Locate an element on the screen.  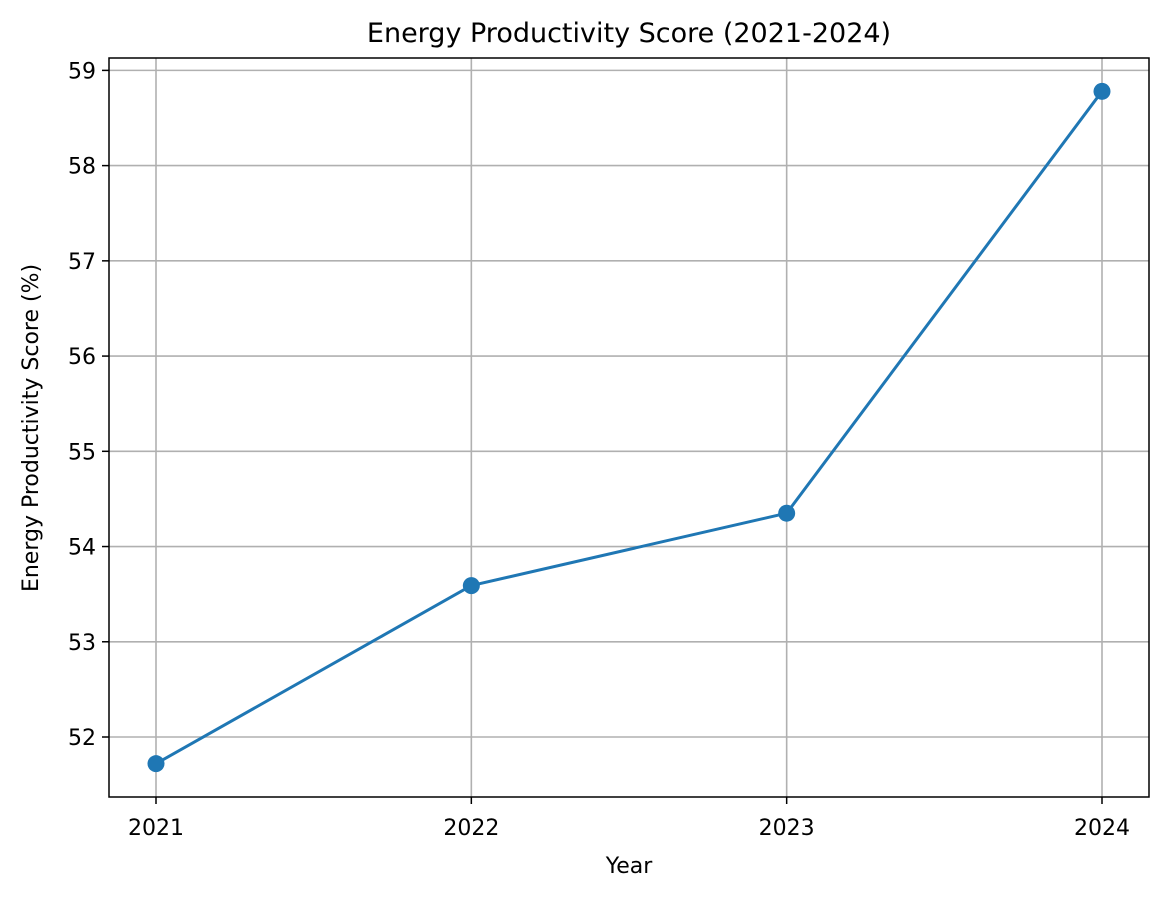
y-axis-label: Energy Productivity Score (%) is located at coordinates (31, 428).